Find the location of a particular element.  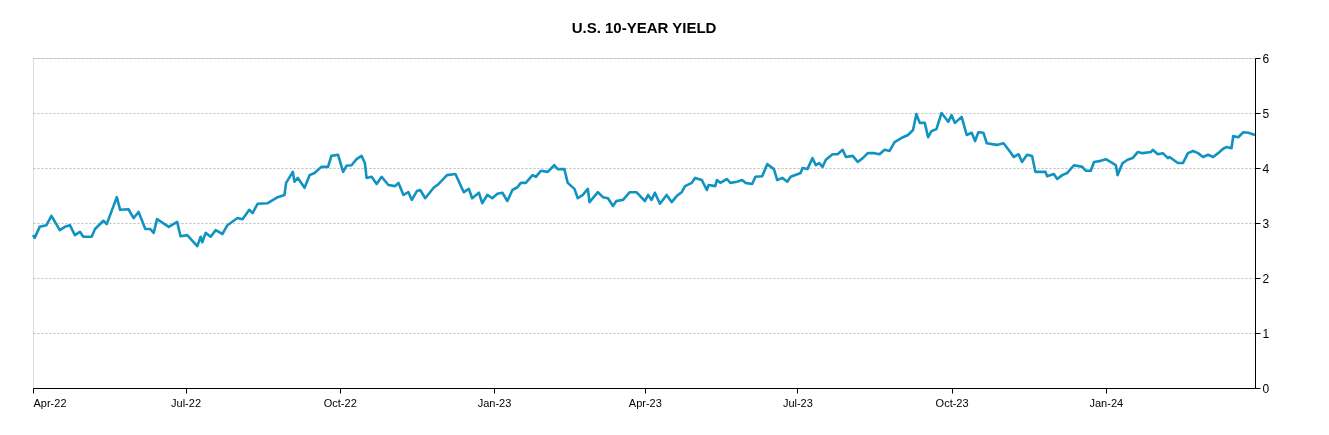

y-tick-label: 3 is located at coordinates (1266, 223).